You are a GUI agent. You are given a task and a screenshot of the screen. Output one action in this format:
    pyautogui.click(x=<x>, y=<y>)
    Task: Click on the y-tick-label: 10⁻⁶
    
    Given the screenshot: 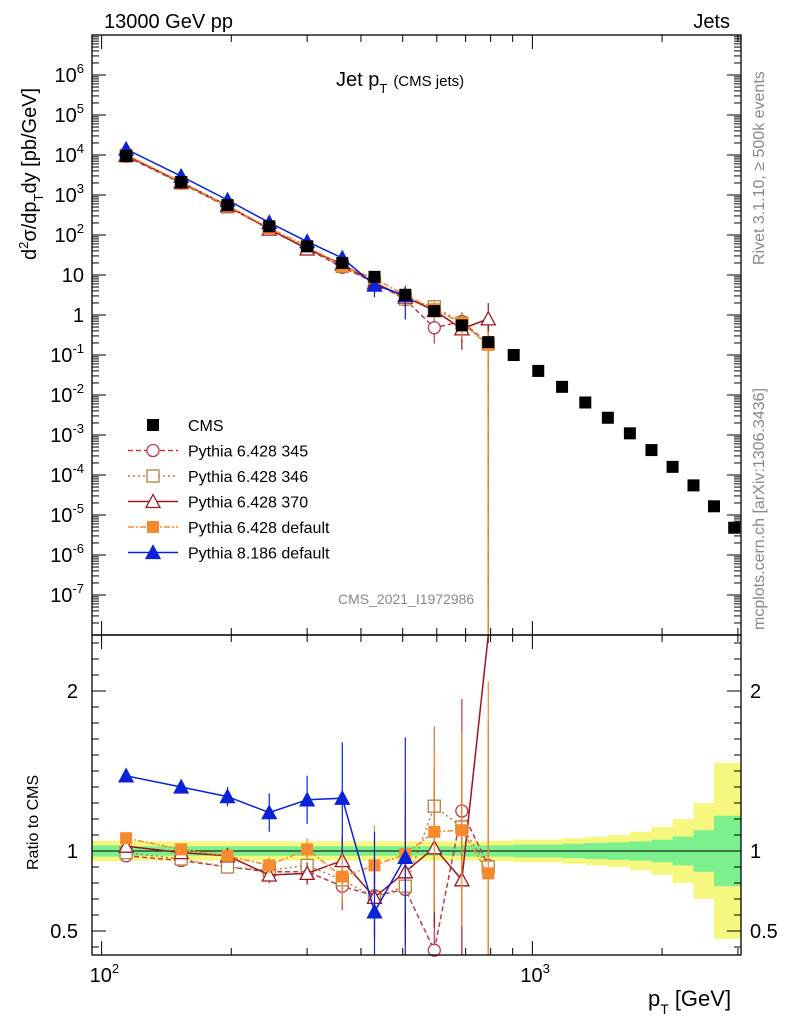 What is the action you would take?
    pyautogui.click(x=67, y=554)
    